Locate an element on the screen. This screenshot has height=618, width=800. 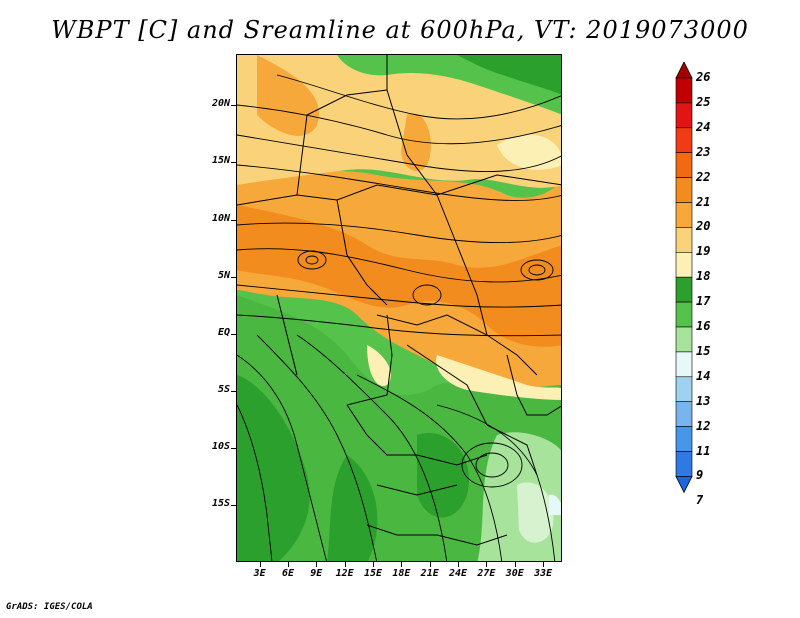
colorbar-label: 22 is located at coordinates (703, 176).